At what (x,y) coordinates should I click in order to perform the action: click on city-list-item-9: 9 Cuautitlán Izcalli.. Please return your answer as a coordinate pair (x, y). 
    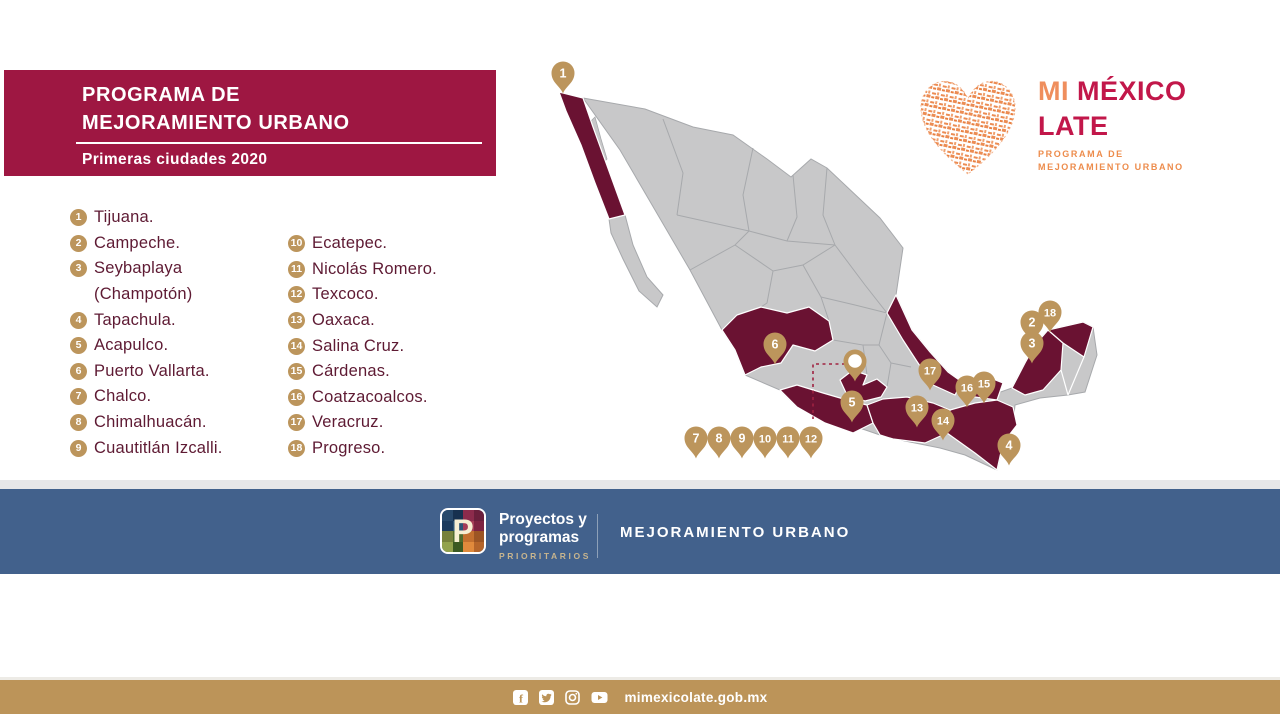
    Looking at the image, I should click on (146, 448).